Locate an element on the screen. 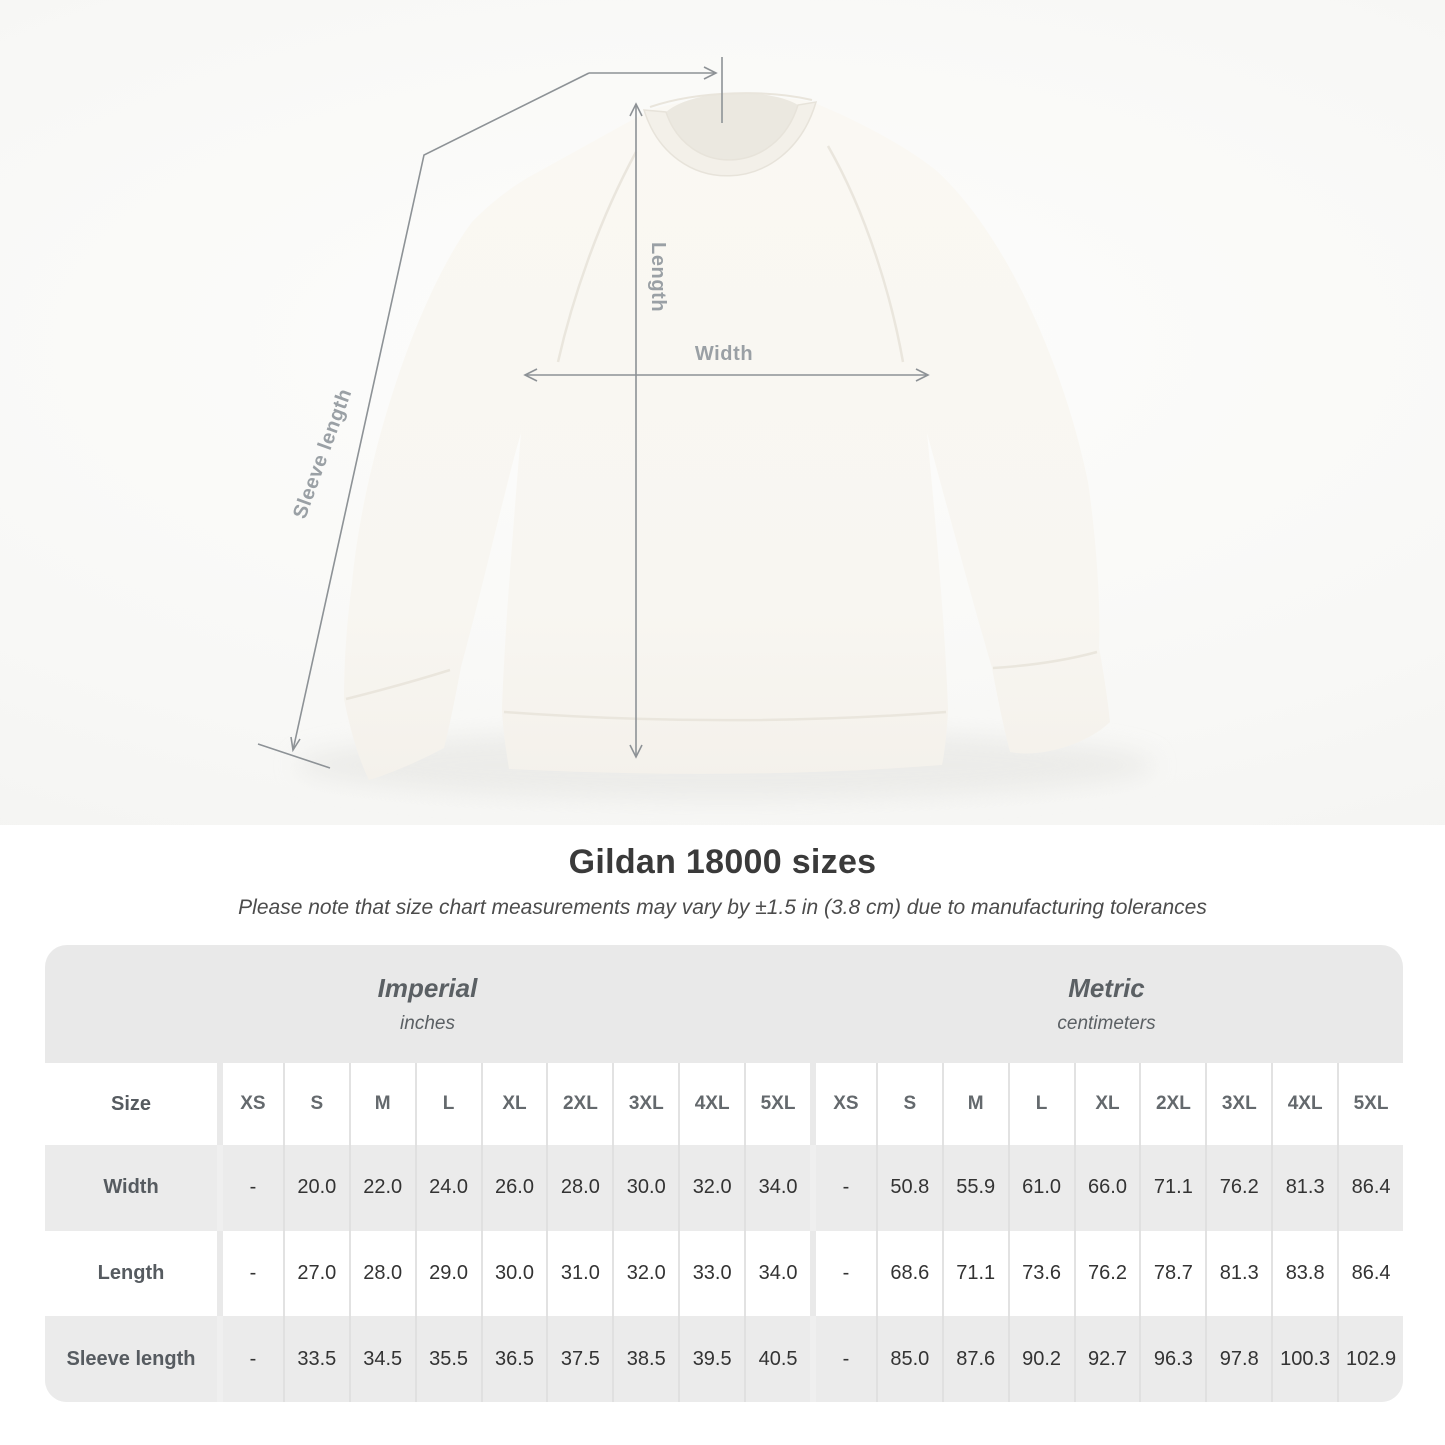 The image size is (1445, 1445). value-cell: 96.3 is located at coordinates (1172, 1359).